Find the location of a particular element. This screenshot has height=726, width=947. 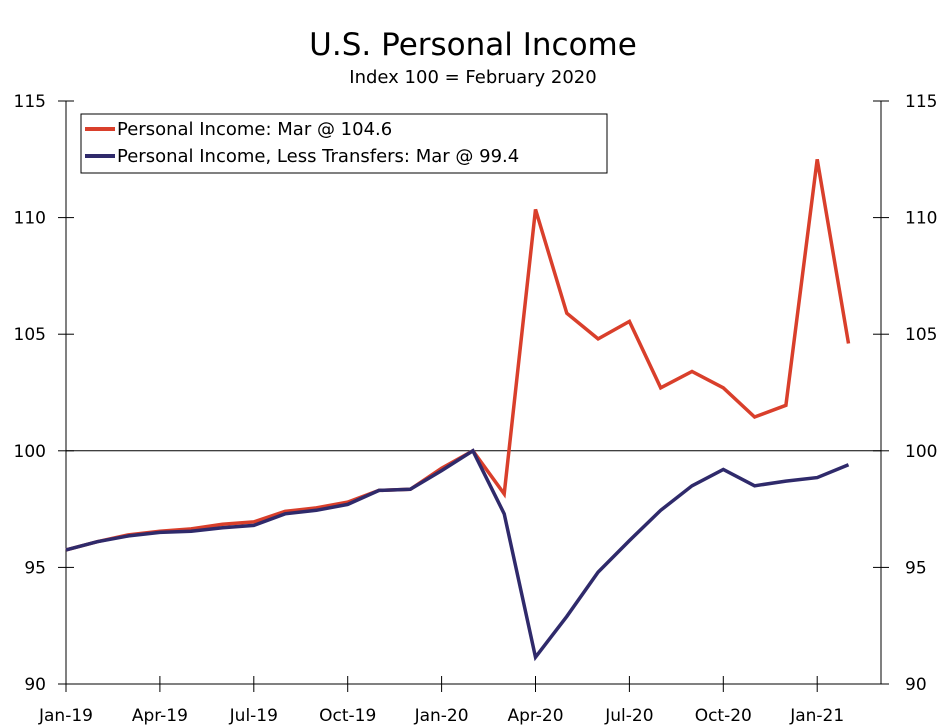

x-tick-label: Oct-20 is located at coordinates (723, 716).